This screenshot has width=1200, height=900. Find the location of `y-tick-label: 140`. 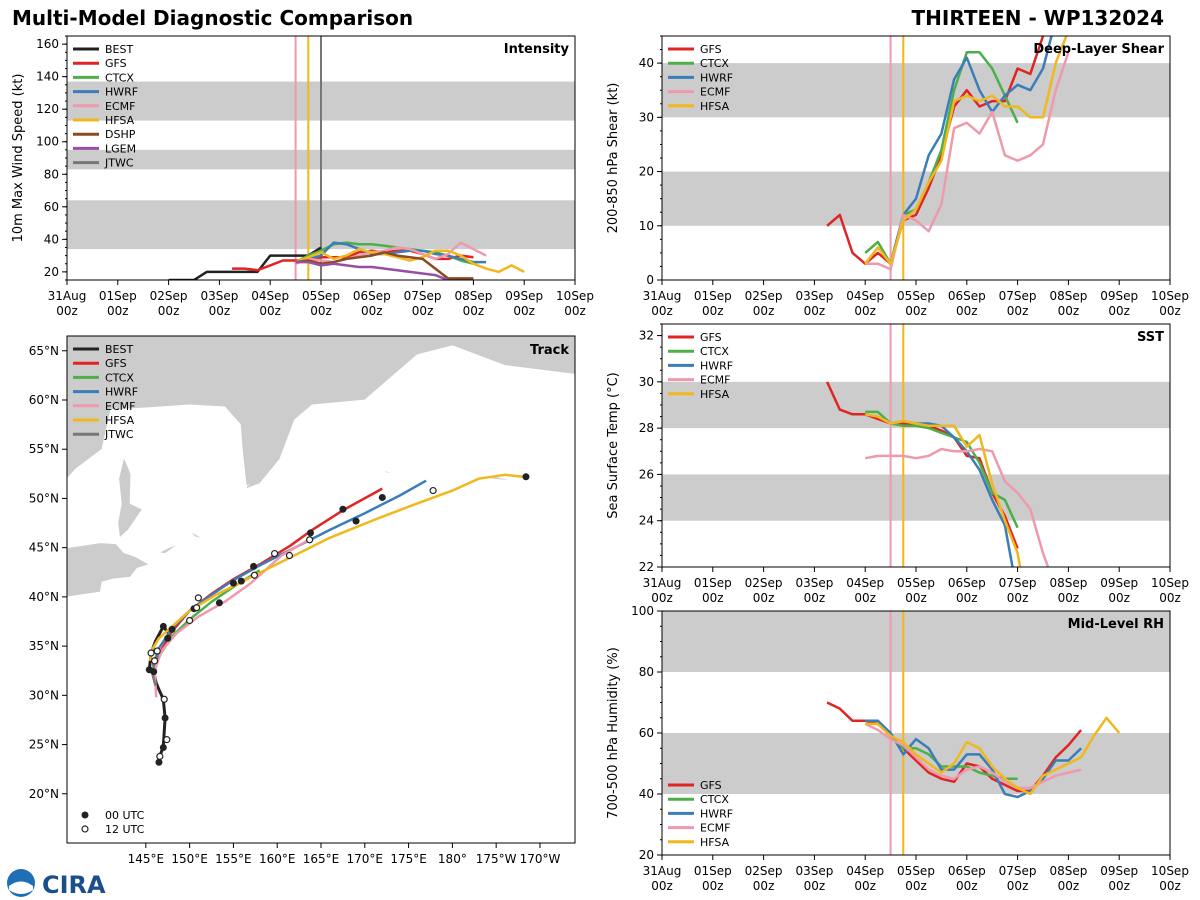

y-tick-label: 140 is located at coordinates (47, 77).